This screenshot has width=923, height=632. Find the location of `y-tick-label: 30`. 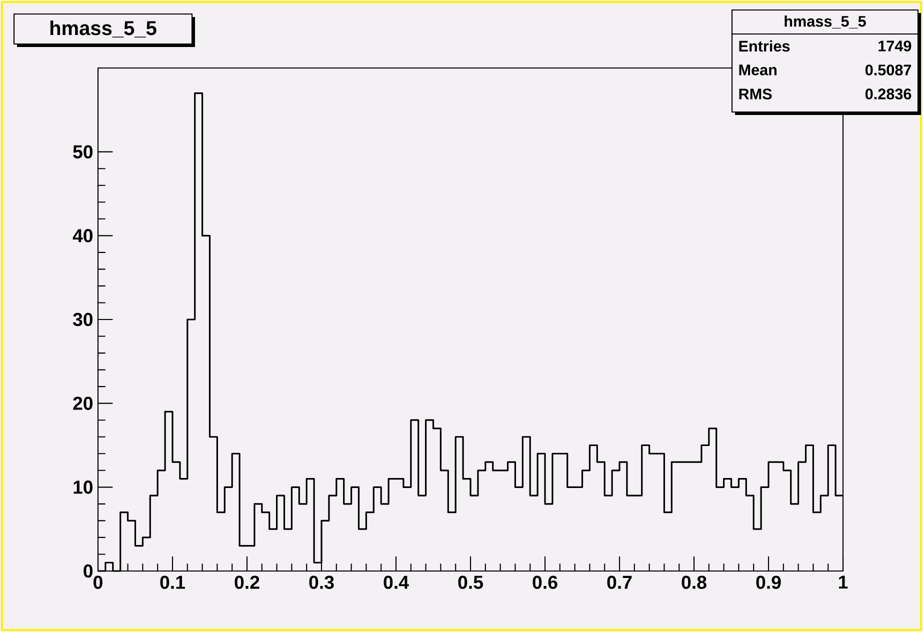

y-tick-label: 30 is located at coordinates (82, 319).